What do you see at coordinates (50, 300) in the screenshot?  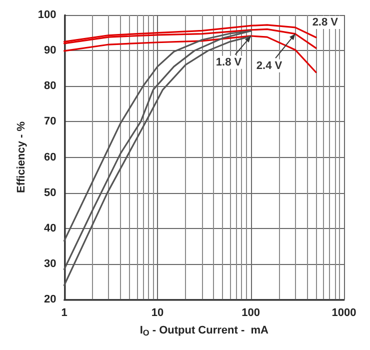 I see `y-tick-label: 20` at bounding box center [50, 300].